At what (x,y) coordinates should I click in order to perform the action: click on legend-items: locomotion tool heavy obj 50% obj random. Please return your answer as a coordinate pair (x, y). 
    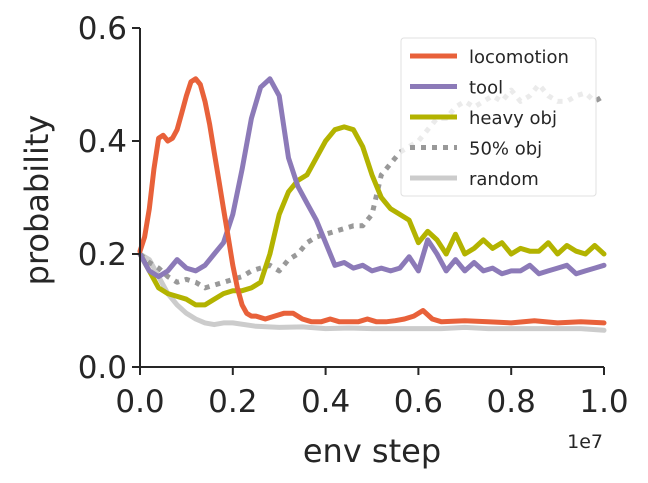
    Looking at the image, I should click on (489, 118).